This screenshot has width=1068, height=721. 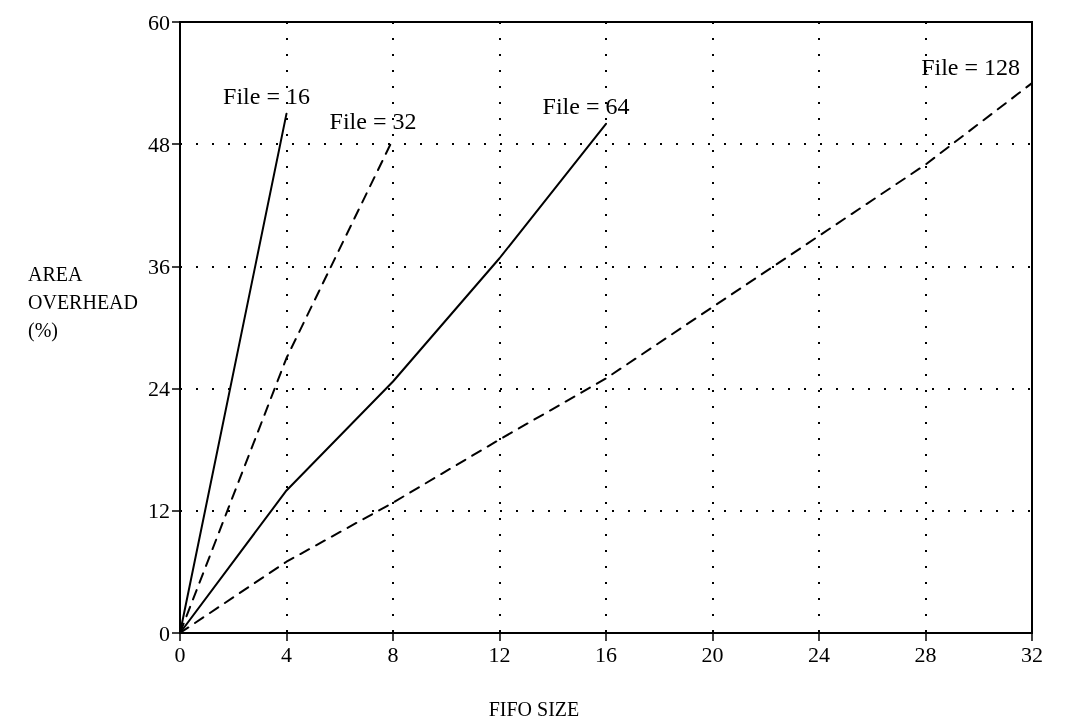 What do you see at coordinates (164, 633) in the screenshot?
I see `y-tick-label: 0` at bounding box center [164, 633].